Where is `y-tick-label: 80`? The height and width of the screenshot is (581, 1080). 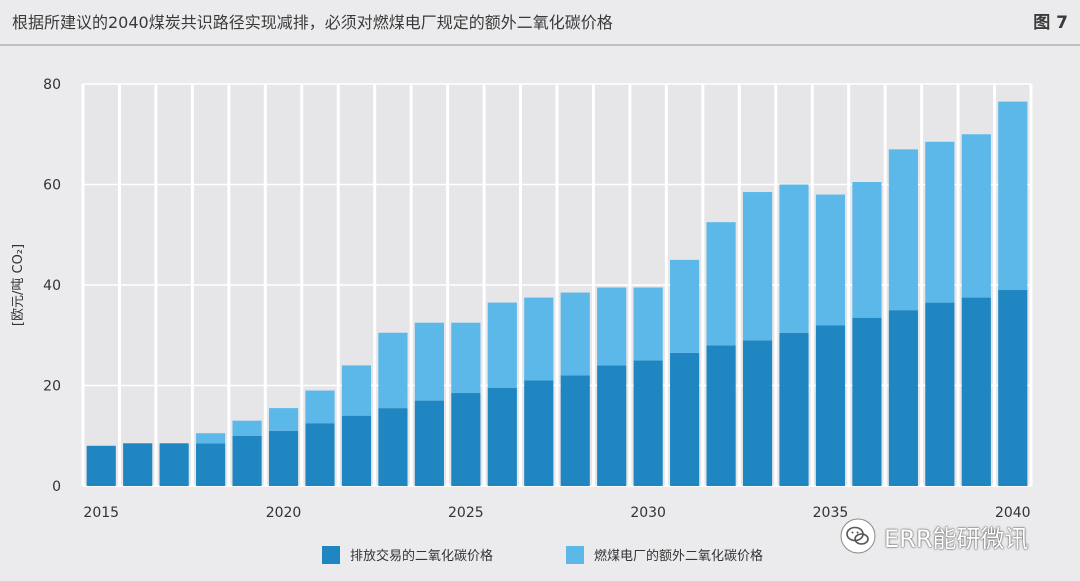
y-tick-label: 80 is located at coordinates (52, 85).